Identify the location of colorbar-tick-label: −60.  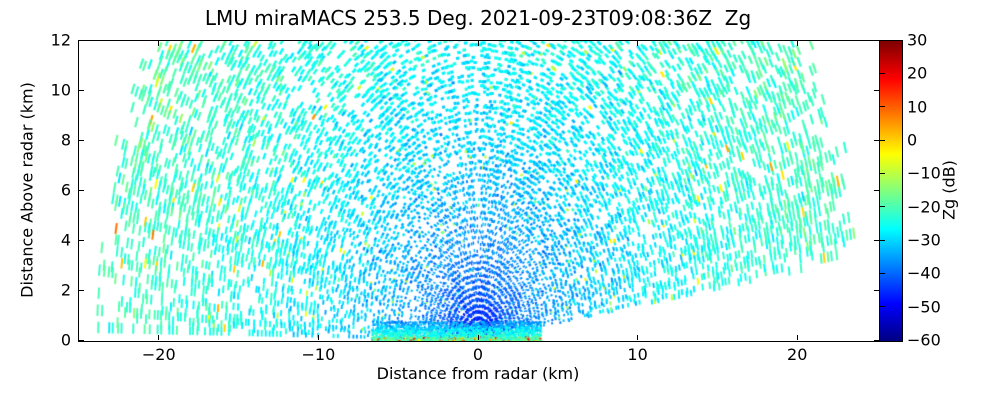
(924, 340).